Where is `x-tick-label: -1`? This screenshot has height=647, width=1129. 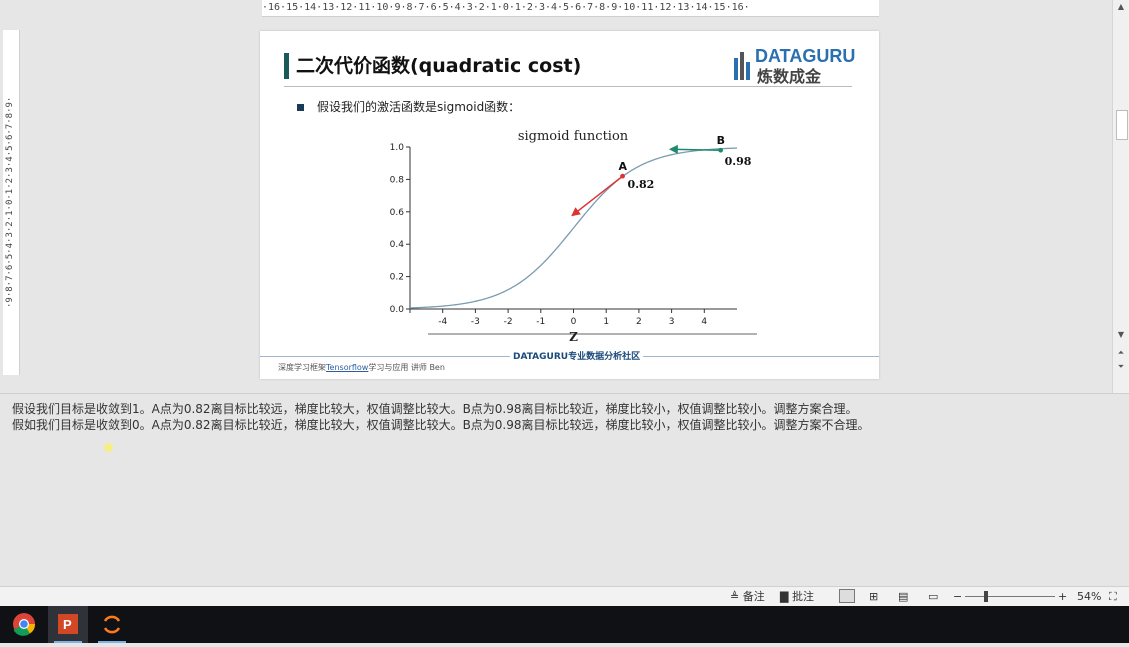
x-tick-label: -1 is located at coordinates (540, 322).